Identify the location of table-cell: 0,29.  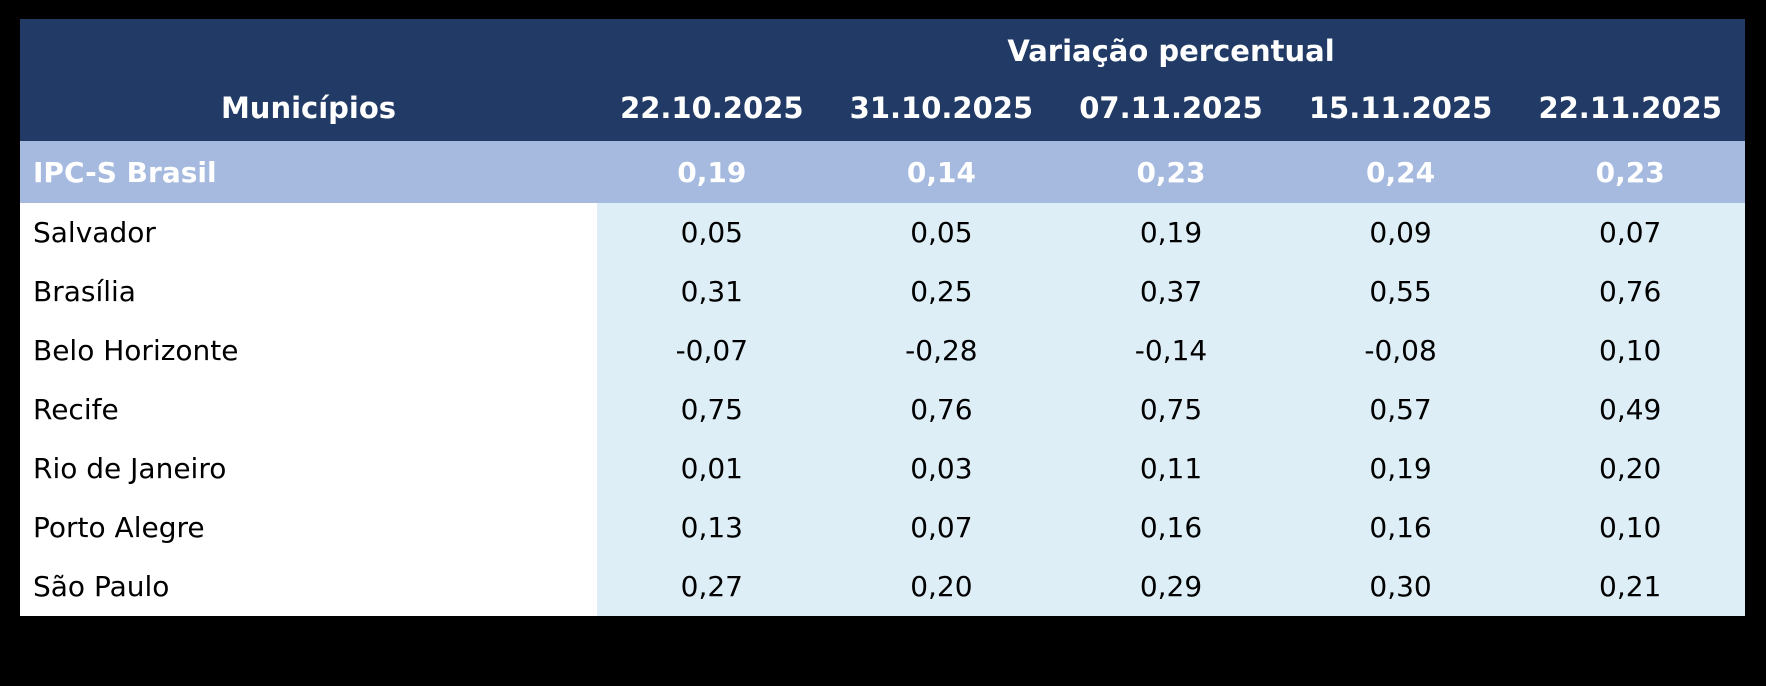
(1171, 586).